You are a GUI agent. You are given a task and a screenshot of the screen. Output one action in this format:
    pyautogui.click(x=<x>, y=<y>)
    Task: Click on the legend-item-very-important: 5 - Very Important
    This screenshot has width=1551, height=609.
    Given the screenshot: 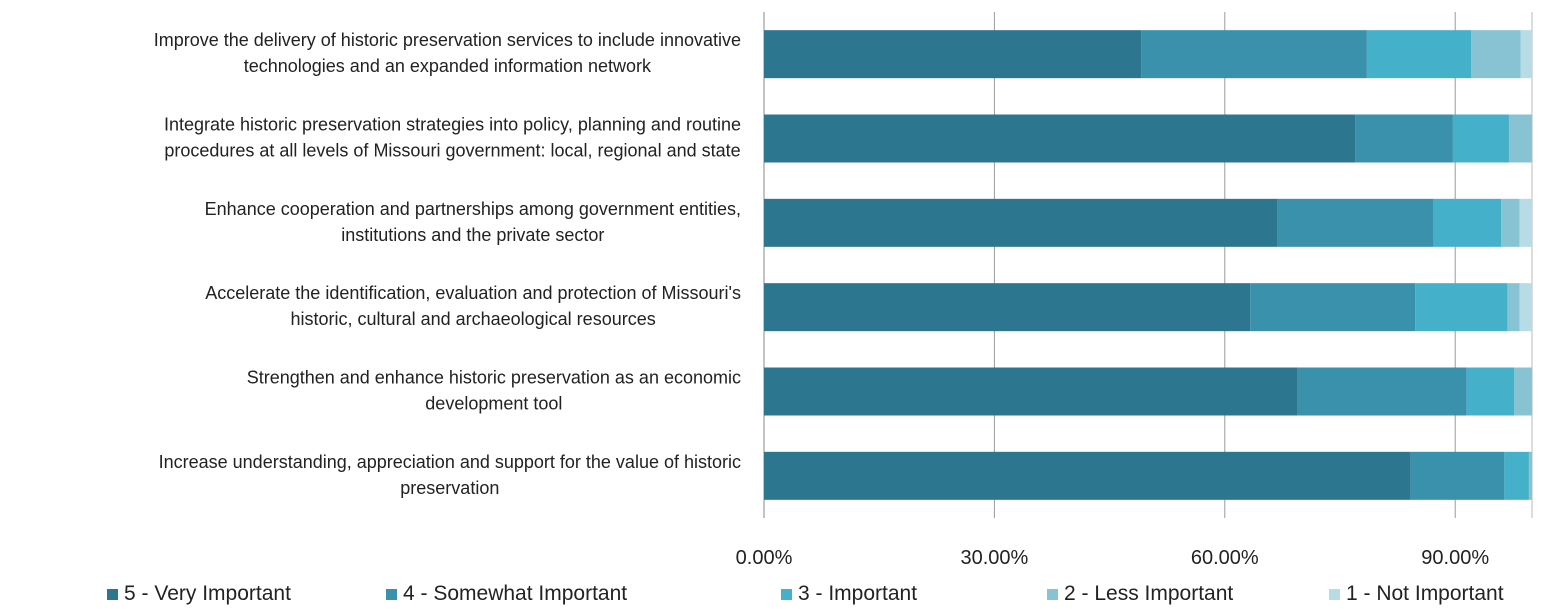 What is the action you would take?
    pyautogui.click(x=199, y=594)
    